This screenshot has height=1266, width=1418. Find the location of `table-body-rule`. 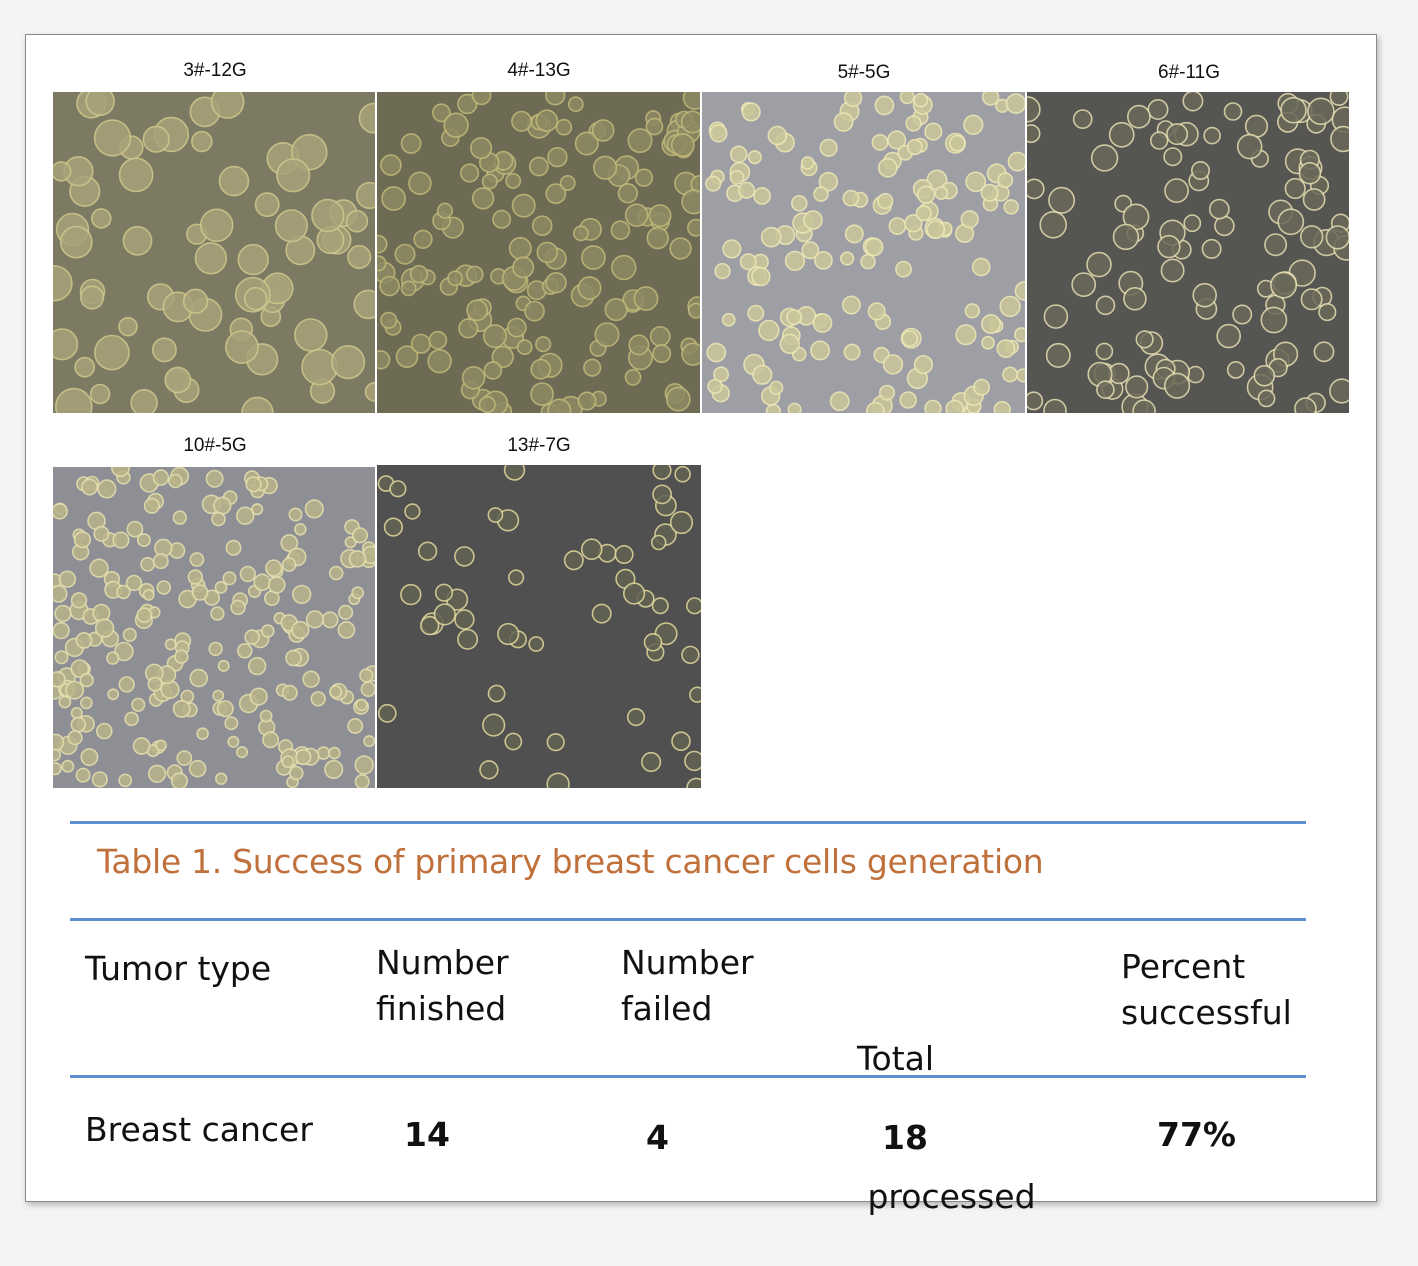

table-body-rule is located at coordinates (688, 1076).